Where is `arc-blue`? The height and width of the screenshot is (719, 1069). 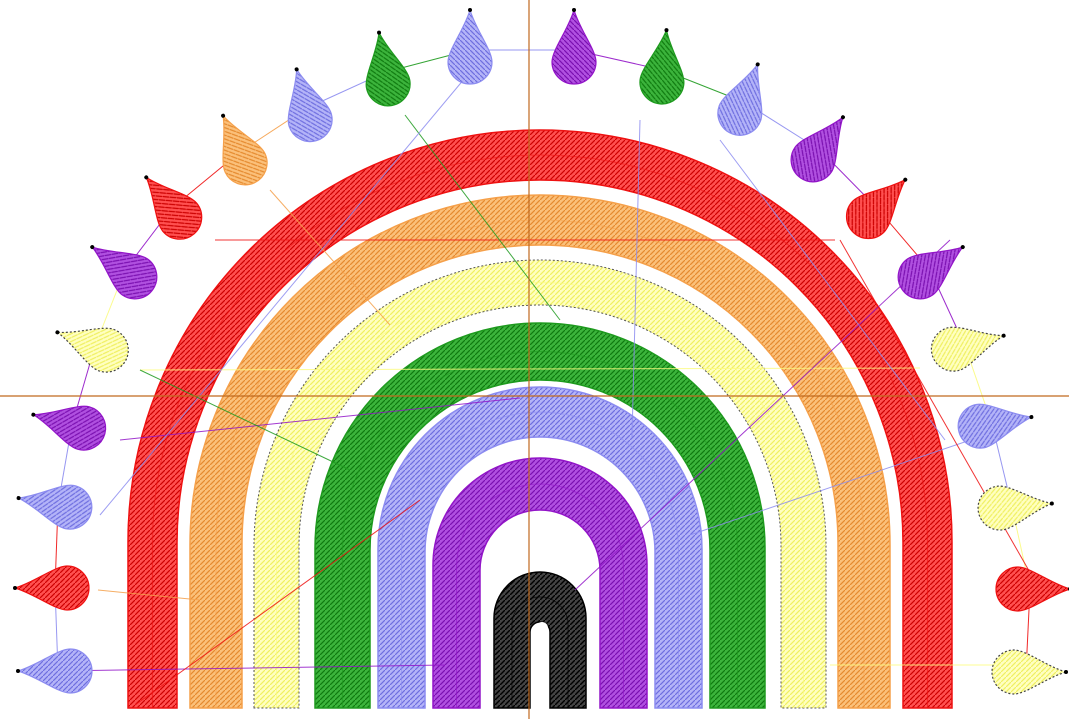 arc-blue is located at coordinates (540, 547).